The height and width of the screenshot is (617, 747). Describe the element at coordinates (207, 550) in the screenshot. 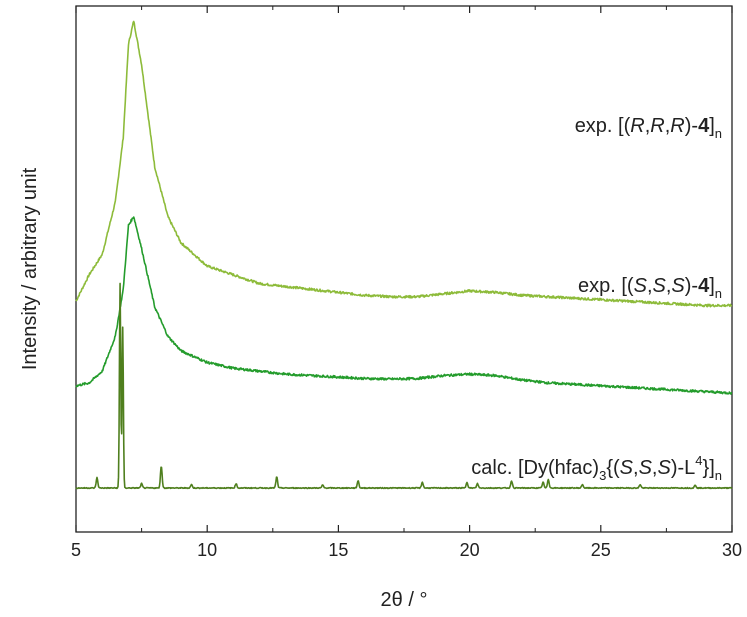

I see `x-tick-label: 10` at that location.